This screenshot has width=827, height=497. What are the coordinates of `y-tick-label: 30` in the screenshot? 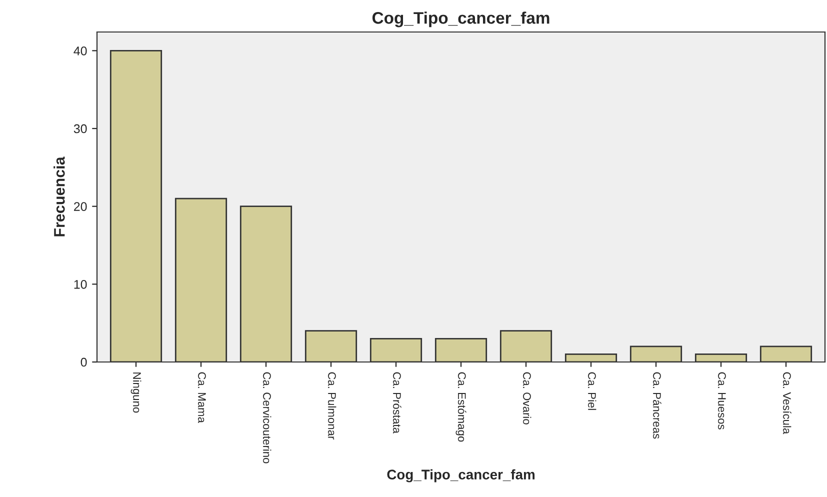 It's located at (80, 129).